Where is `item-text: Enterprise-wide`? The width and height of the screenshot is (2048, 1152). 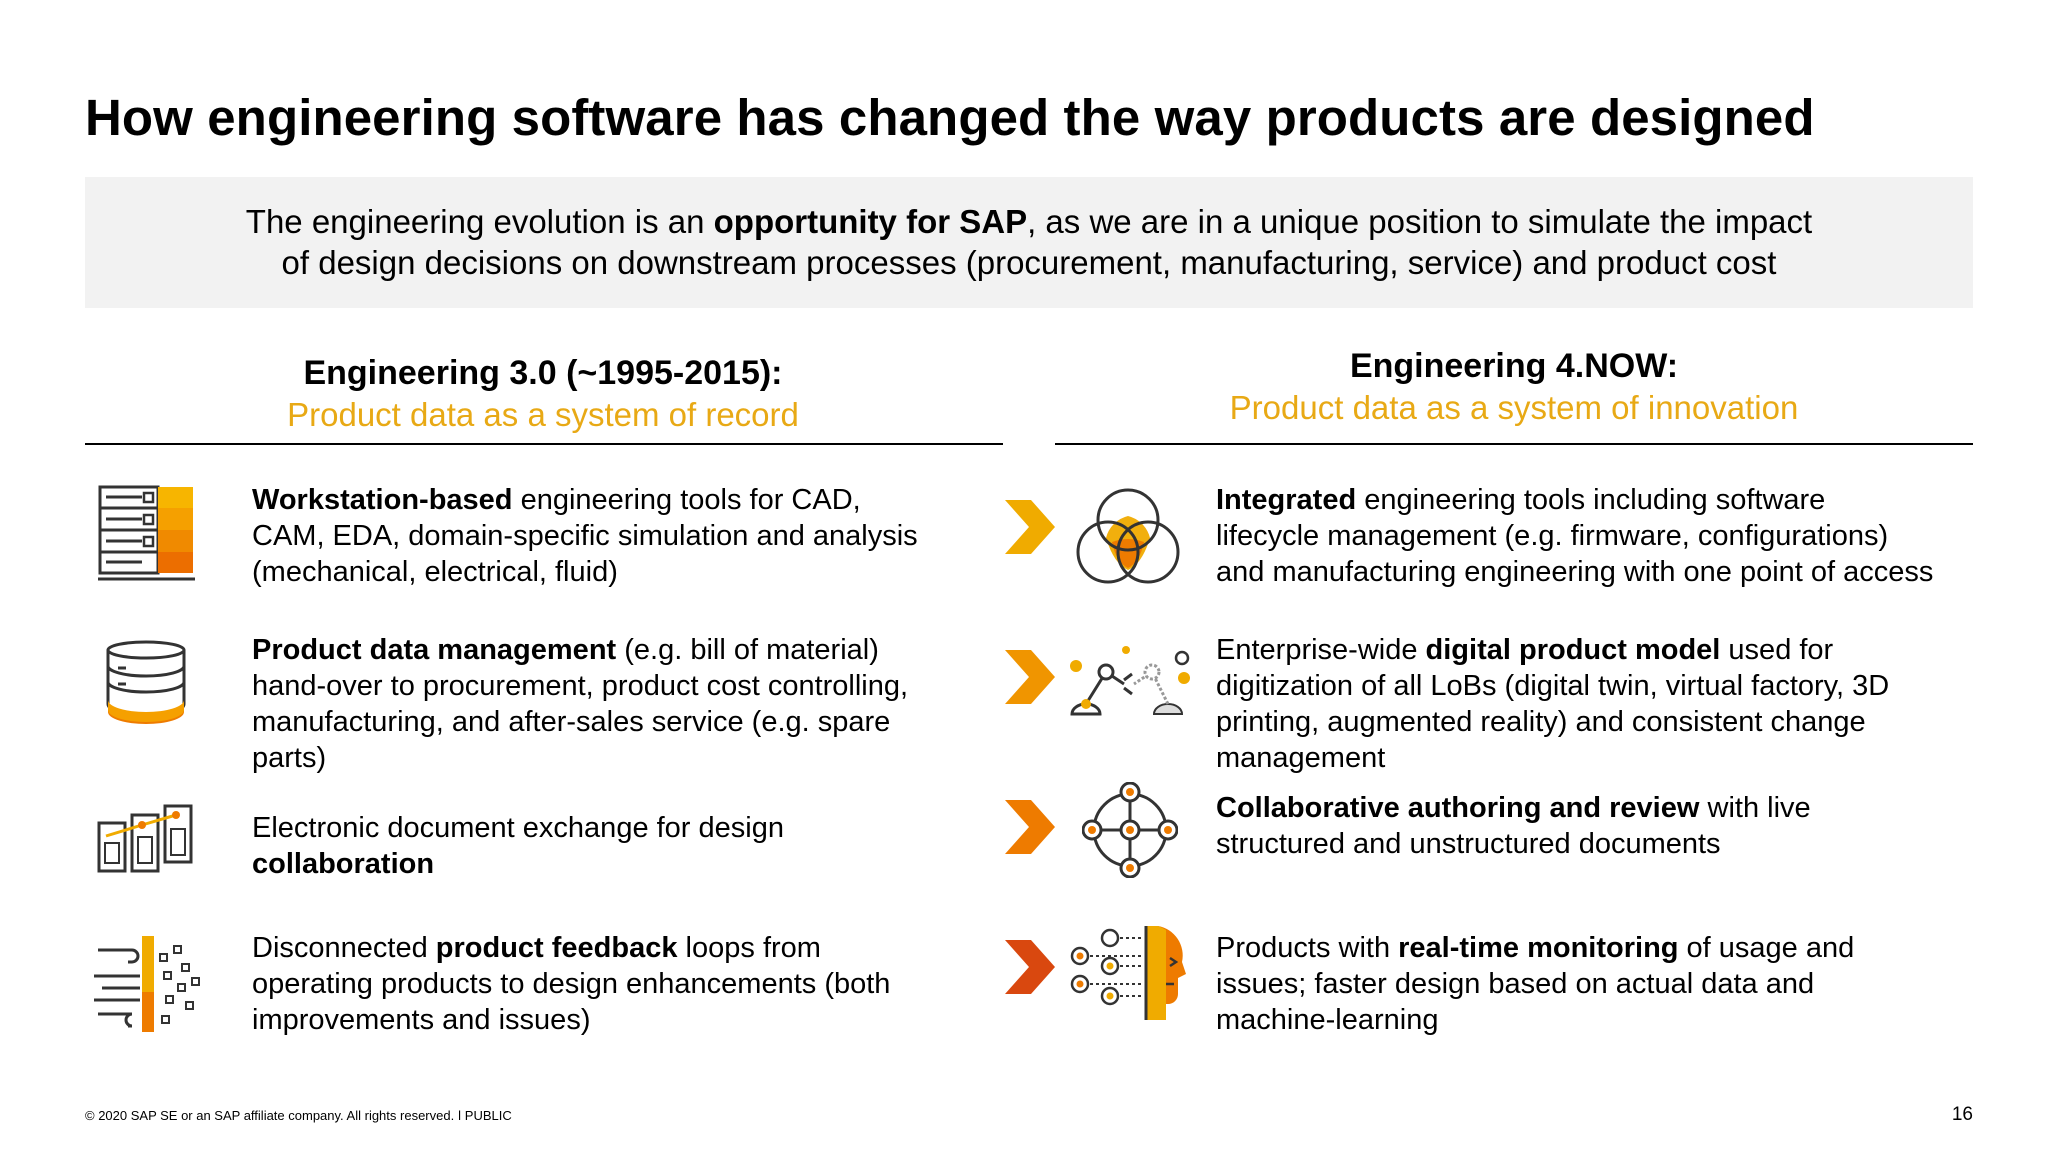
item-text: Enterprise-wide is located at coordinates (1321, 650).